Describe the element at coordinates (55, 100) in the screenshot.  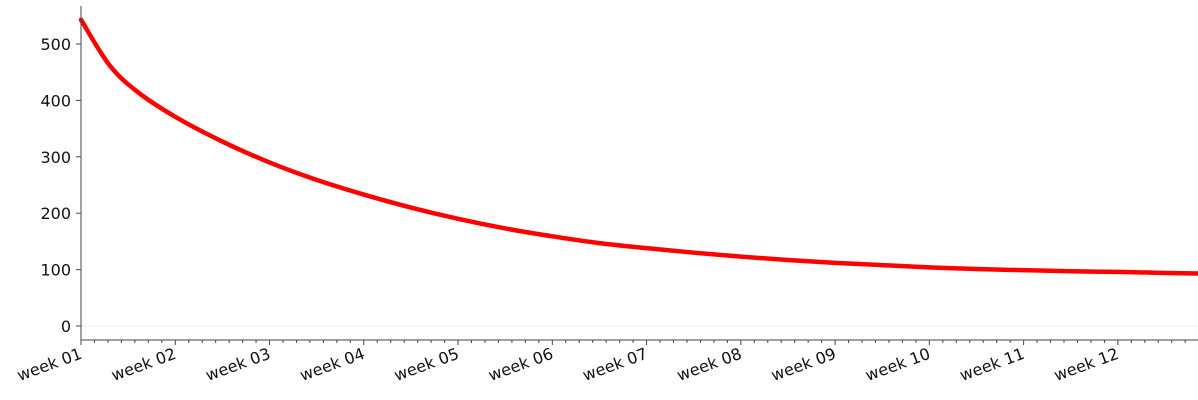
I see `y-tick-label: 400` at that location.